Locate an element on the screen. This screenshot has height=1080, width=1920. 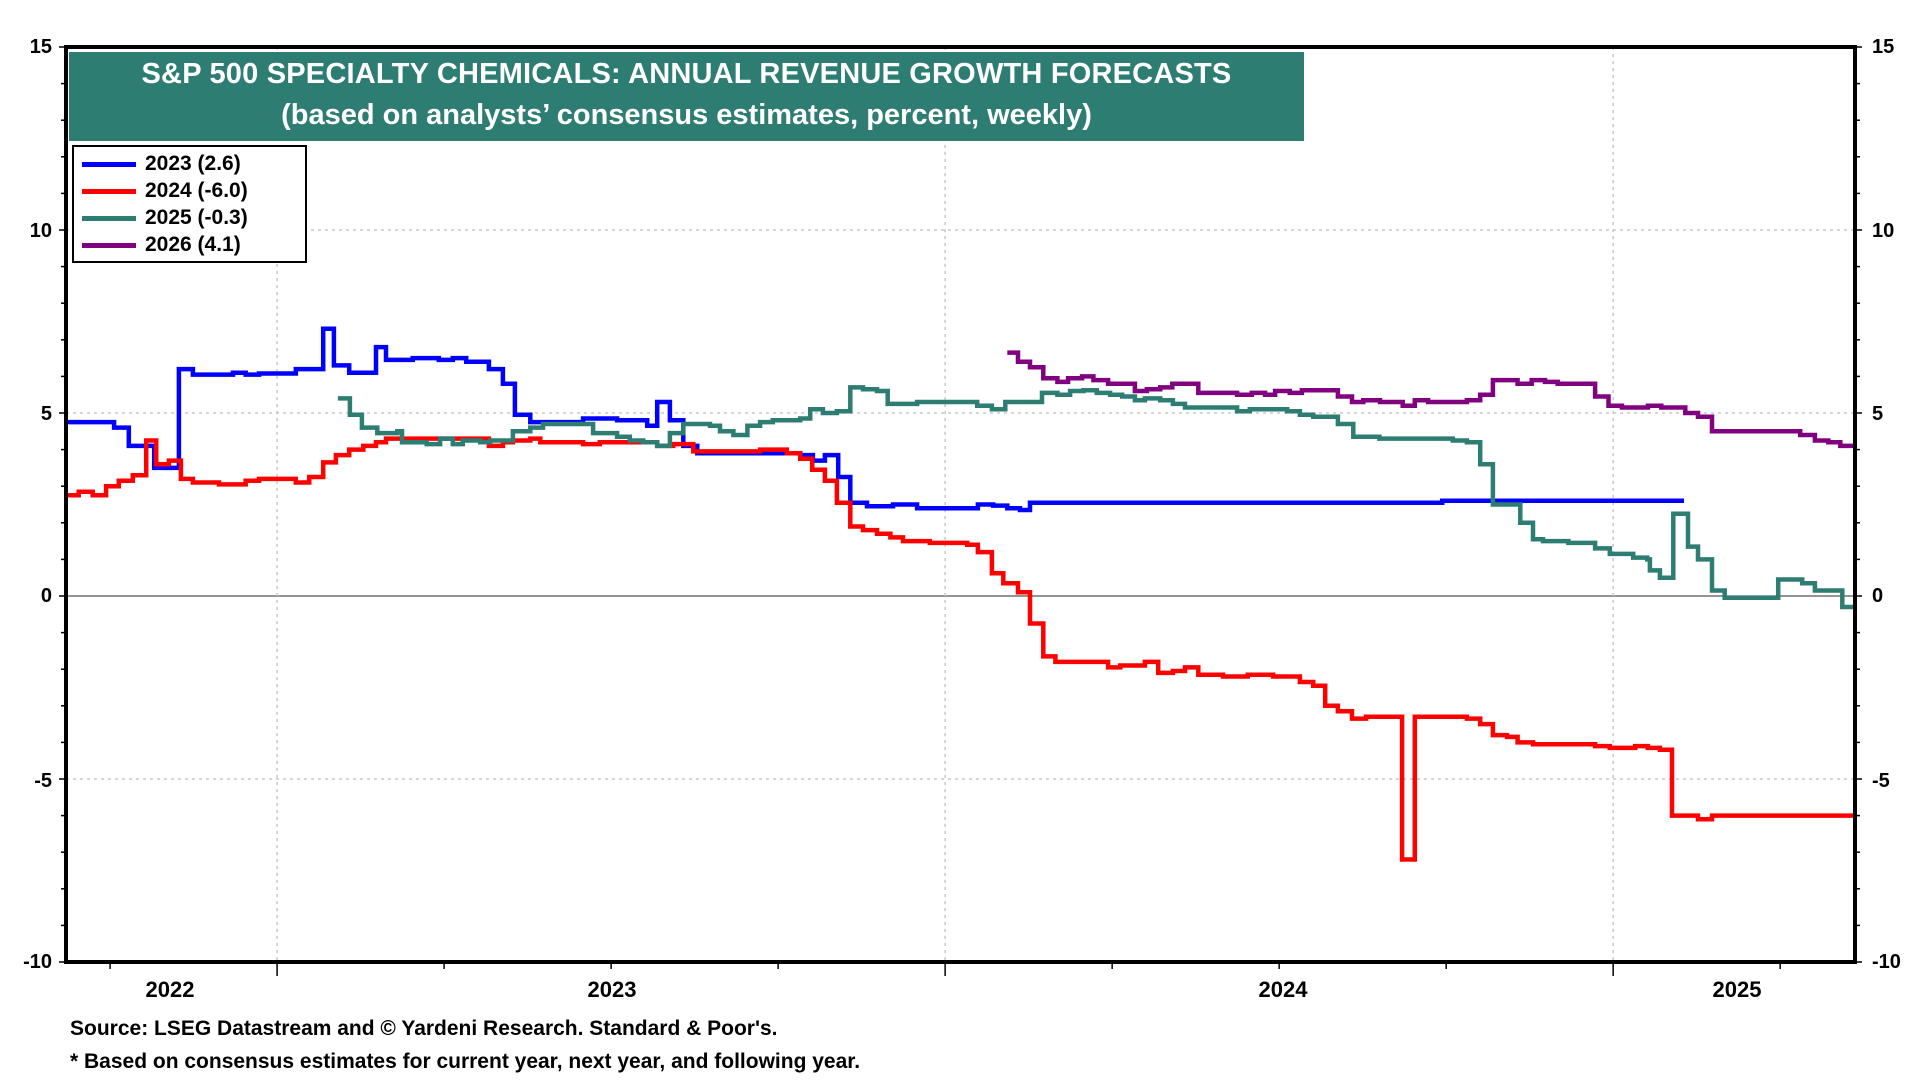
x-tick-label-2022: 2022 is located at coordinates (170, 989).